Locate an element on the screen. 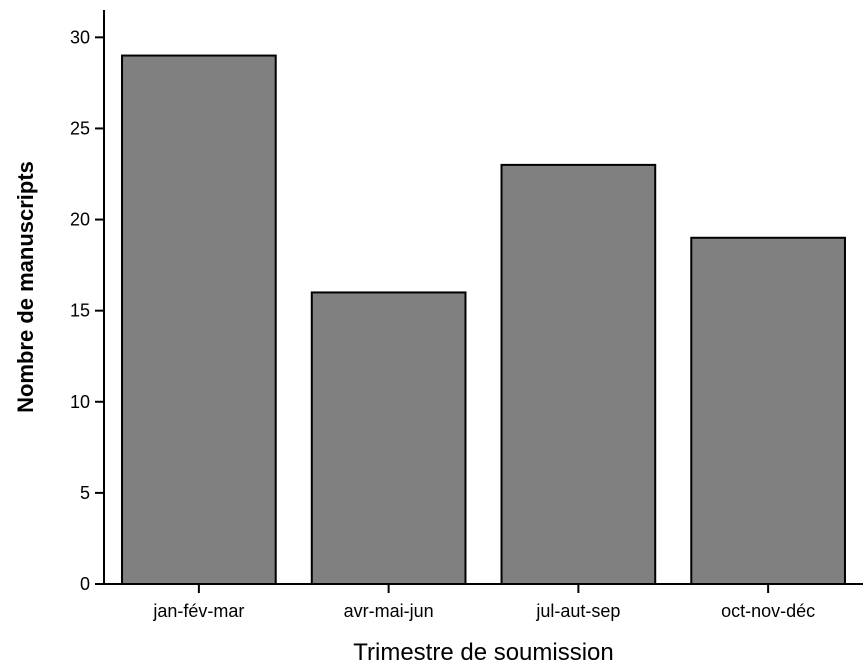 The image size is (863, 668). y-ticks: 0 5 10 15 20 25 30 is located at coordinates (87, 310).